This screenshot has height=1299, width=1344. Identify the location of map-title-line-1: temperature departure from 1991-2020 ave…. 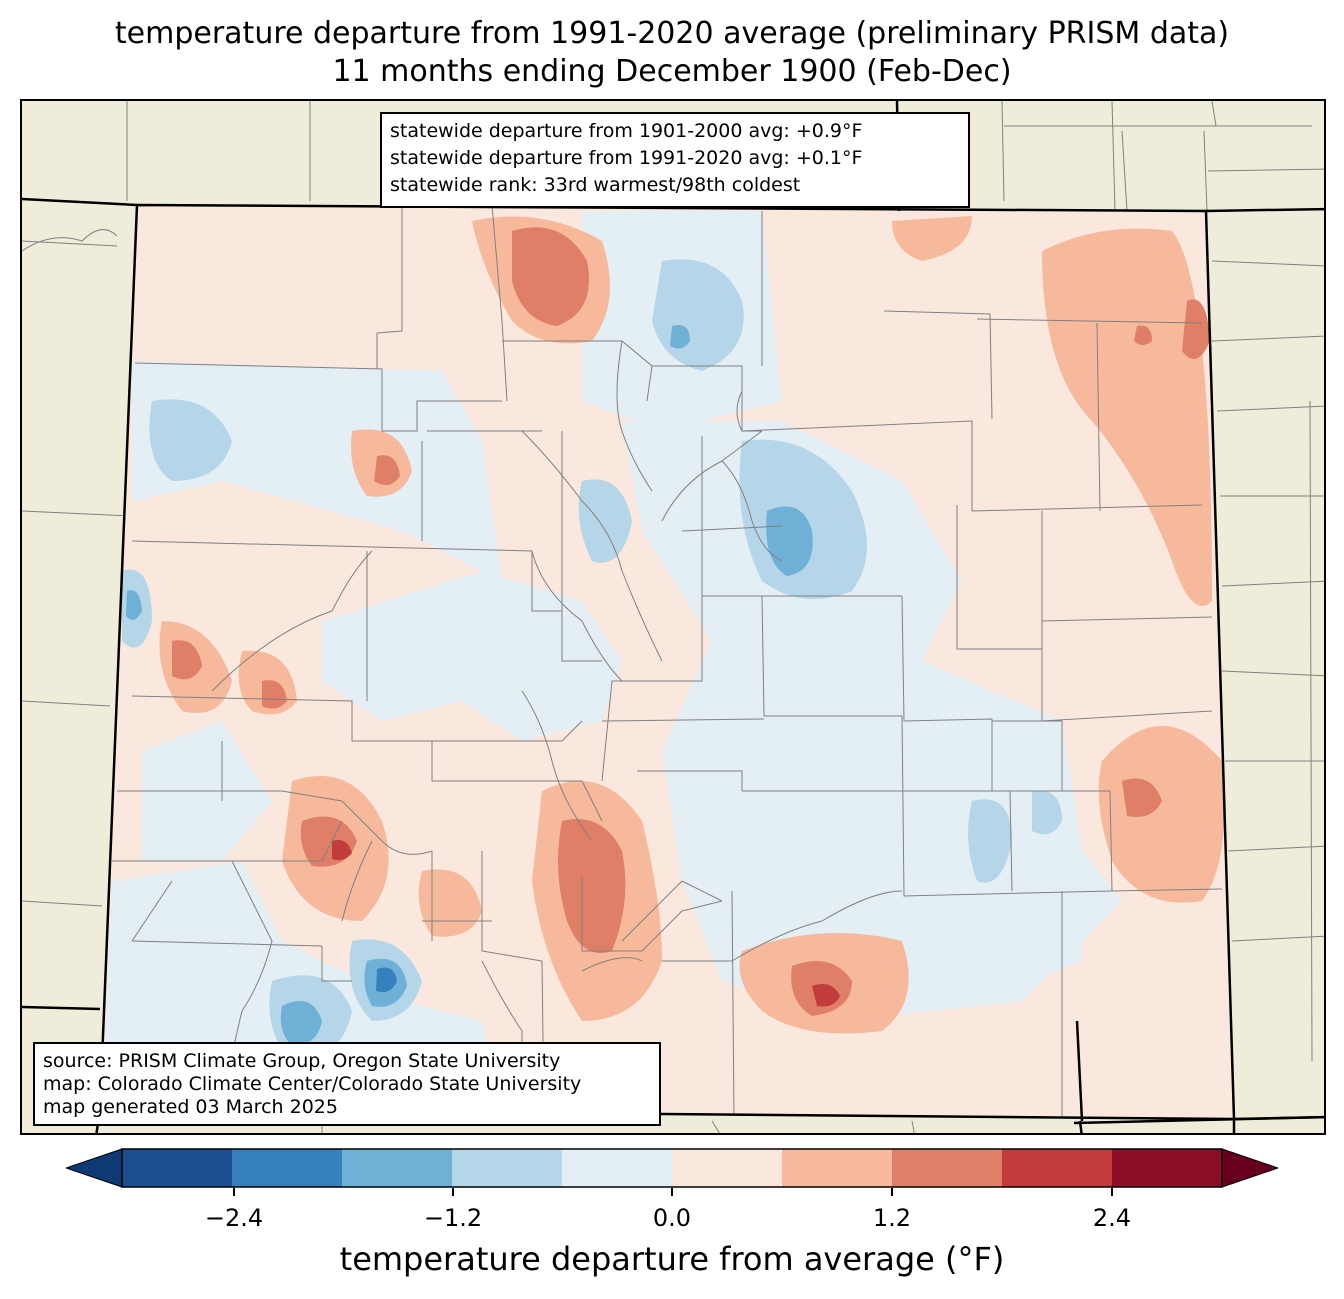
(672, 33).